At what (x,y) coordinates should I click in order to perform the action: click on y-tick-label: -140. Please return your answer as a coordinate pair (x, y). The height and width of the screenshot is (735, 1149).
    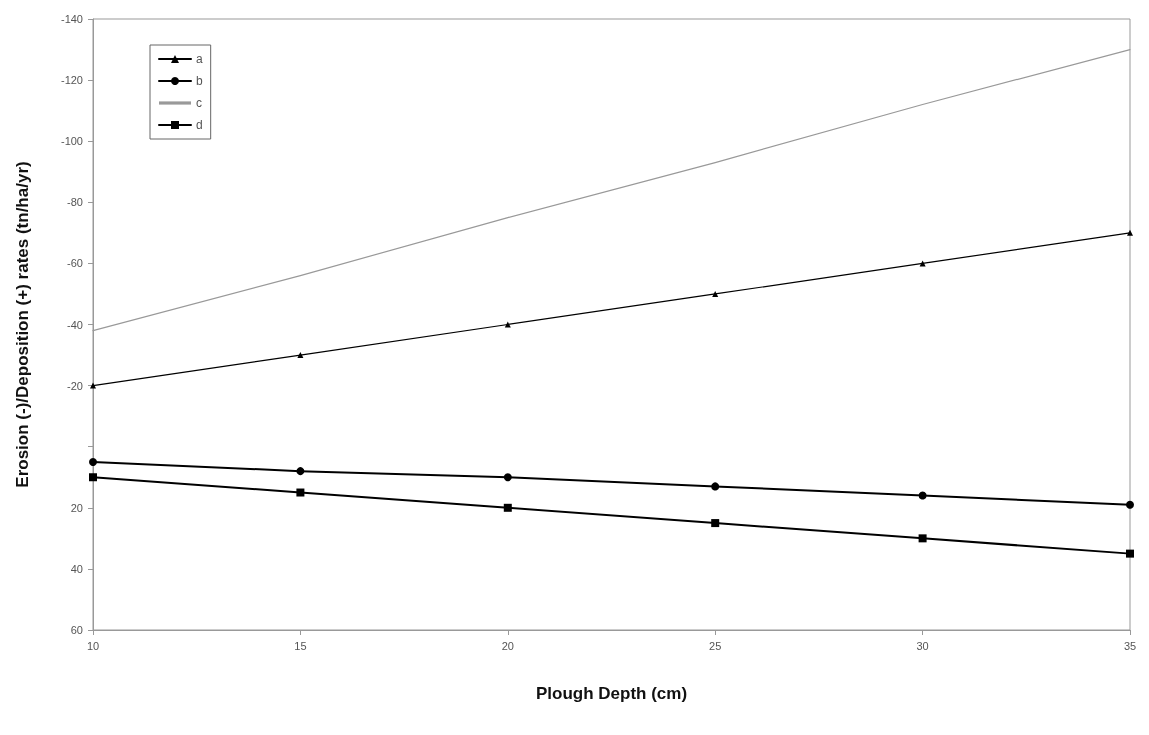
    Looking at the image, I should click on (71, 19).